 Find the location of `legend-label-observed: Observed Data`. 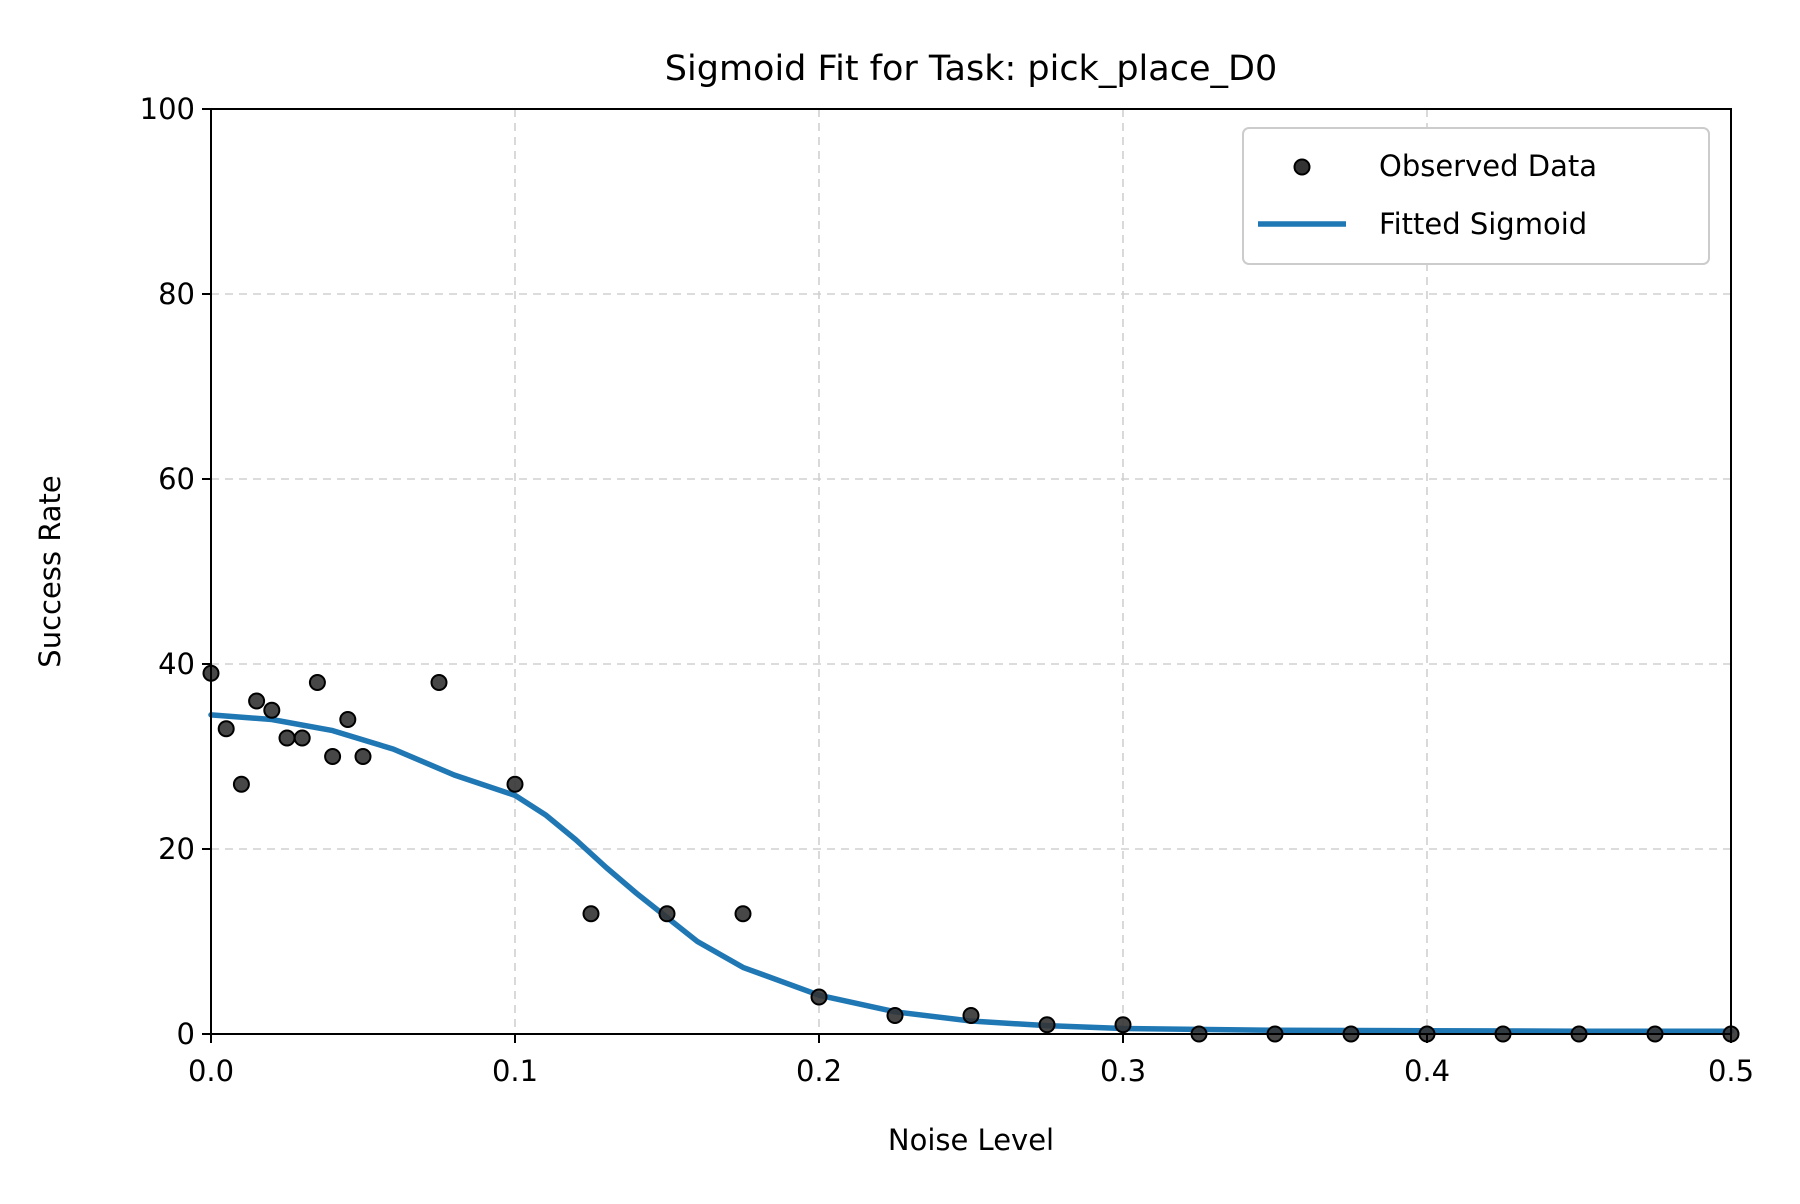

legend-label-observed: Observed Data is located at coordinates (1488, 166).